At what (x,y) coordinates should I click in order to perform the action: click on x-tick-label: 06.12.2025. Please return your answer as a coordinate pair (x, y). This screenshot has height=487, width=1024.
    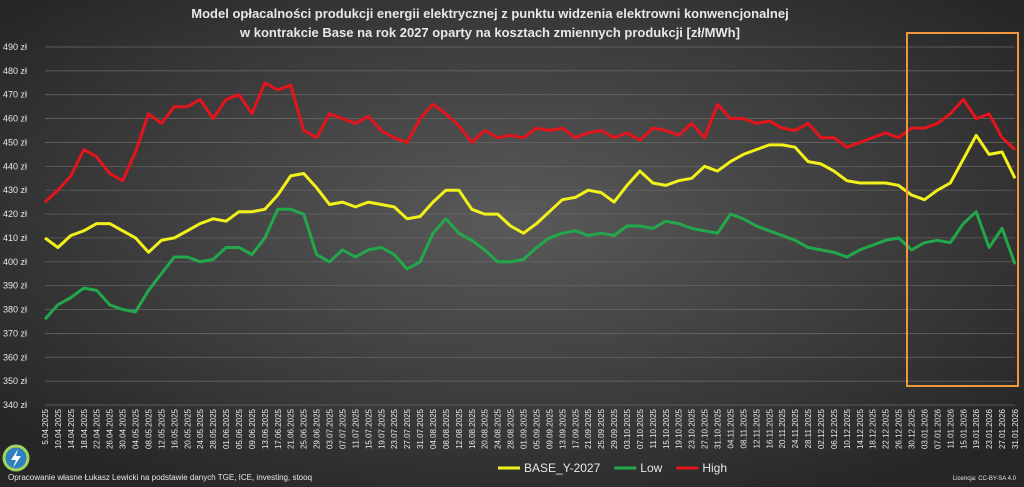
    Looking at the image, I should click on (834, 428).